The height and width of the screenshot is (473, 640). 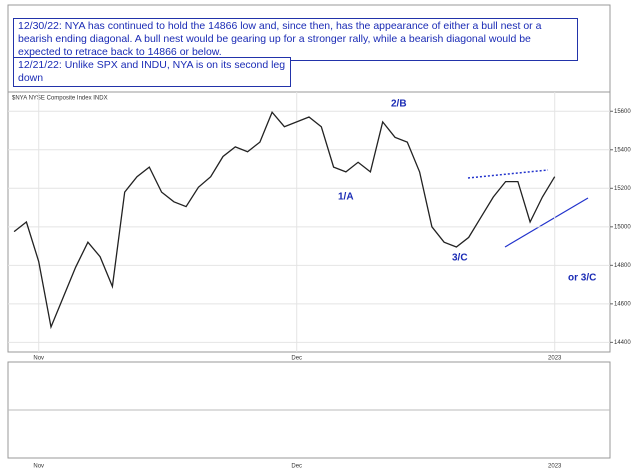 What do you see at coordinates (546, 222) in the screenshot?
I see `lower-trendline` at bounding box center [546, 222].